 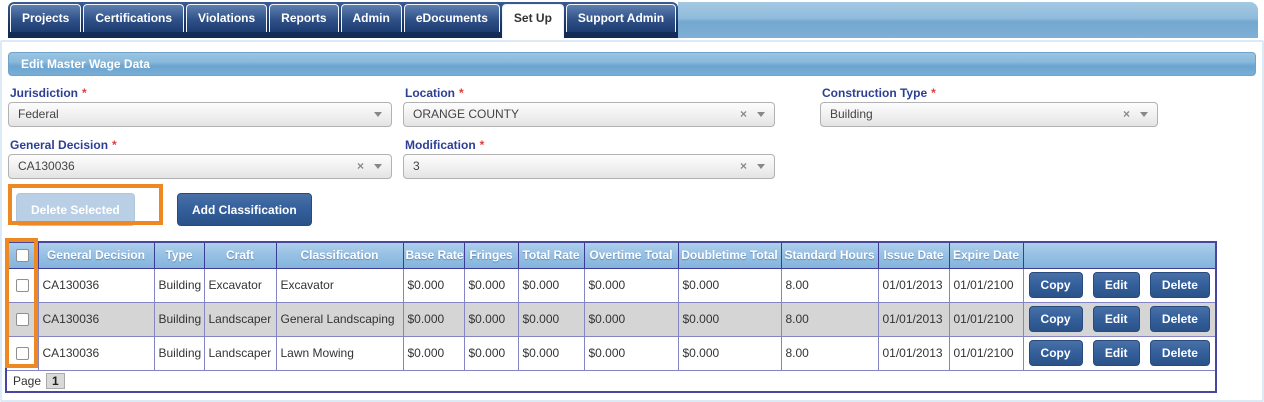 What do you see at coordinates (589, 166) in the screenshot?
I see `modification-select: 3 ×` at bounding box center [589, 166].